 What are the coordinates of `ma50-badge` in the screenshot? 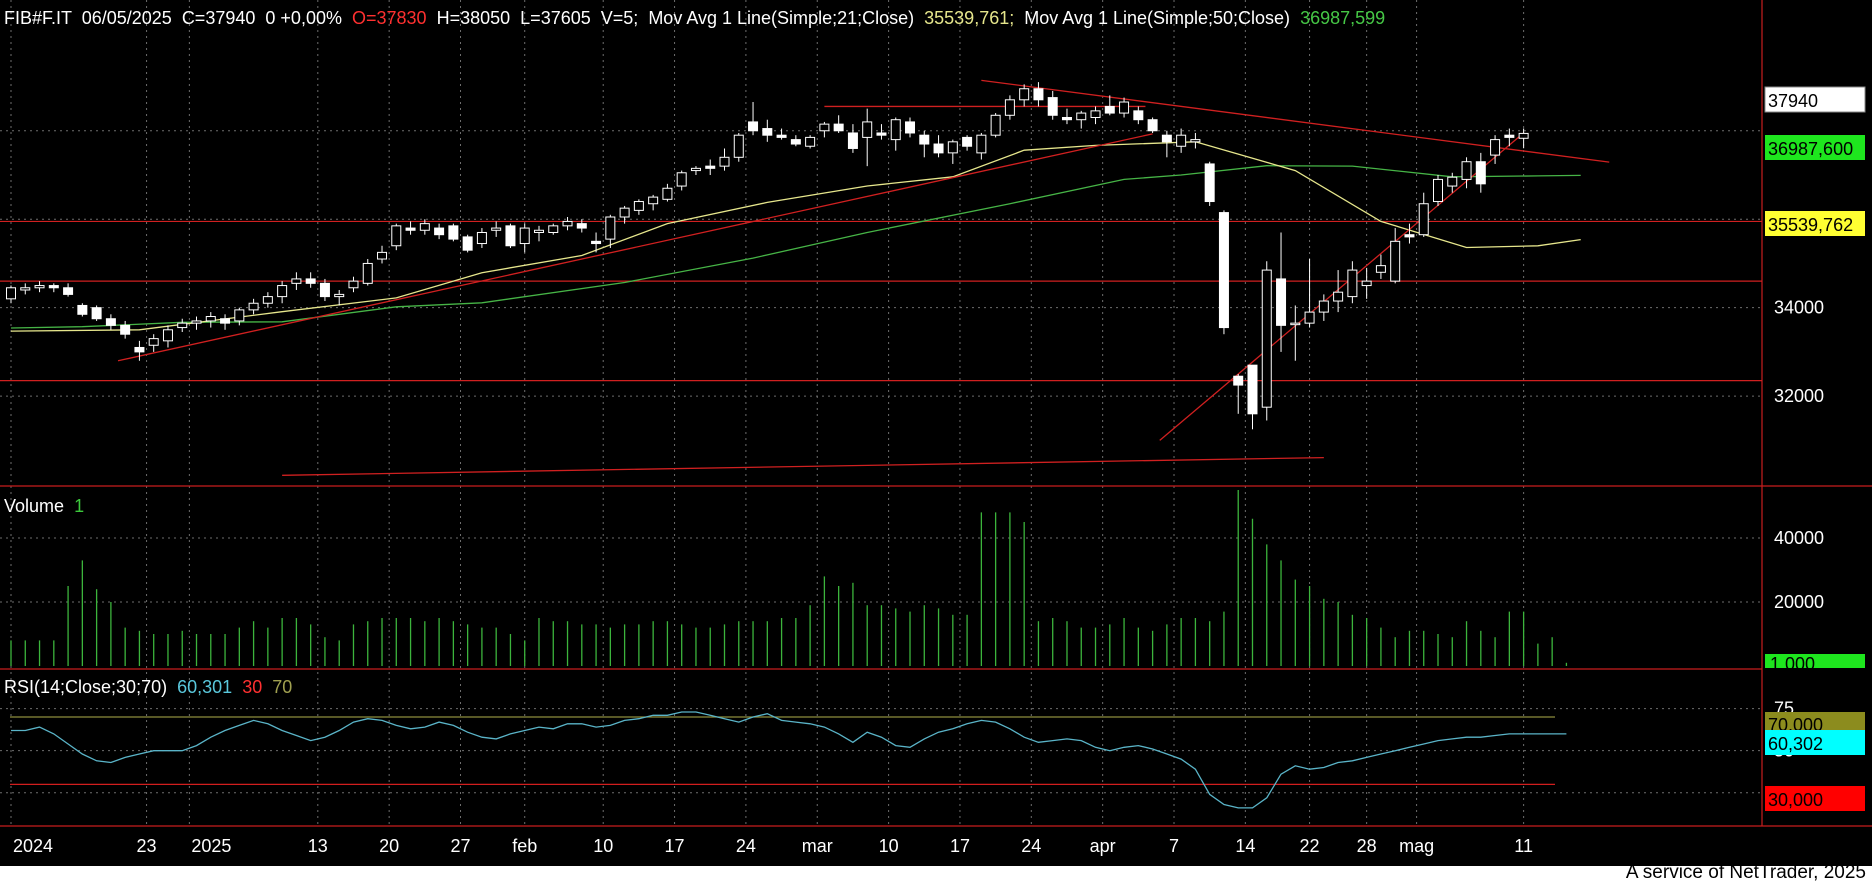 It's located at (1815, 147).